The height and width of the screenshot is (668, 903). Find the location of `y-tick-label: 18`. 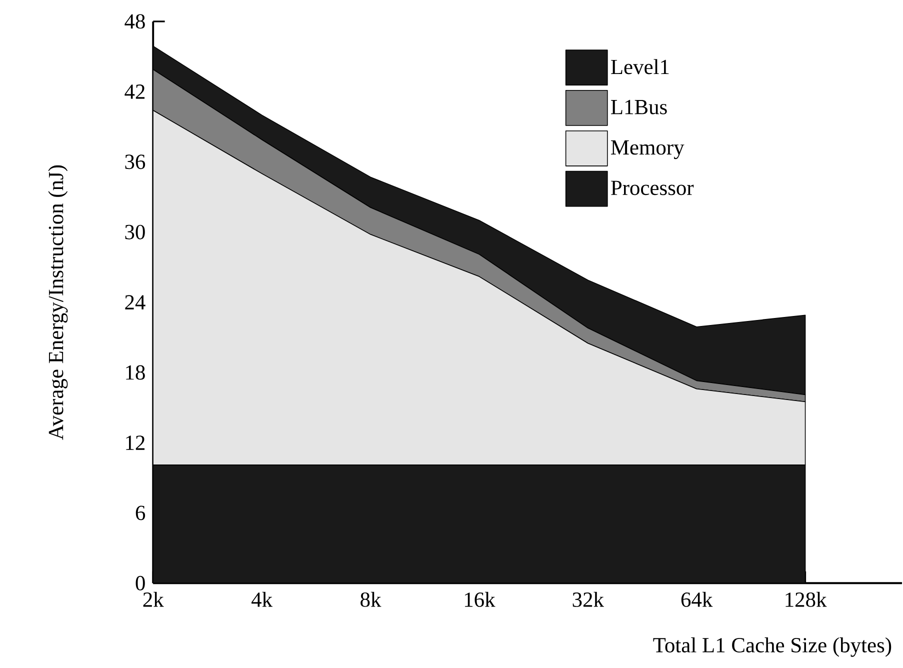

y-tick-label: 18 is located at coordinates (135, 372).